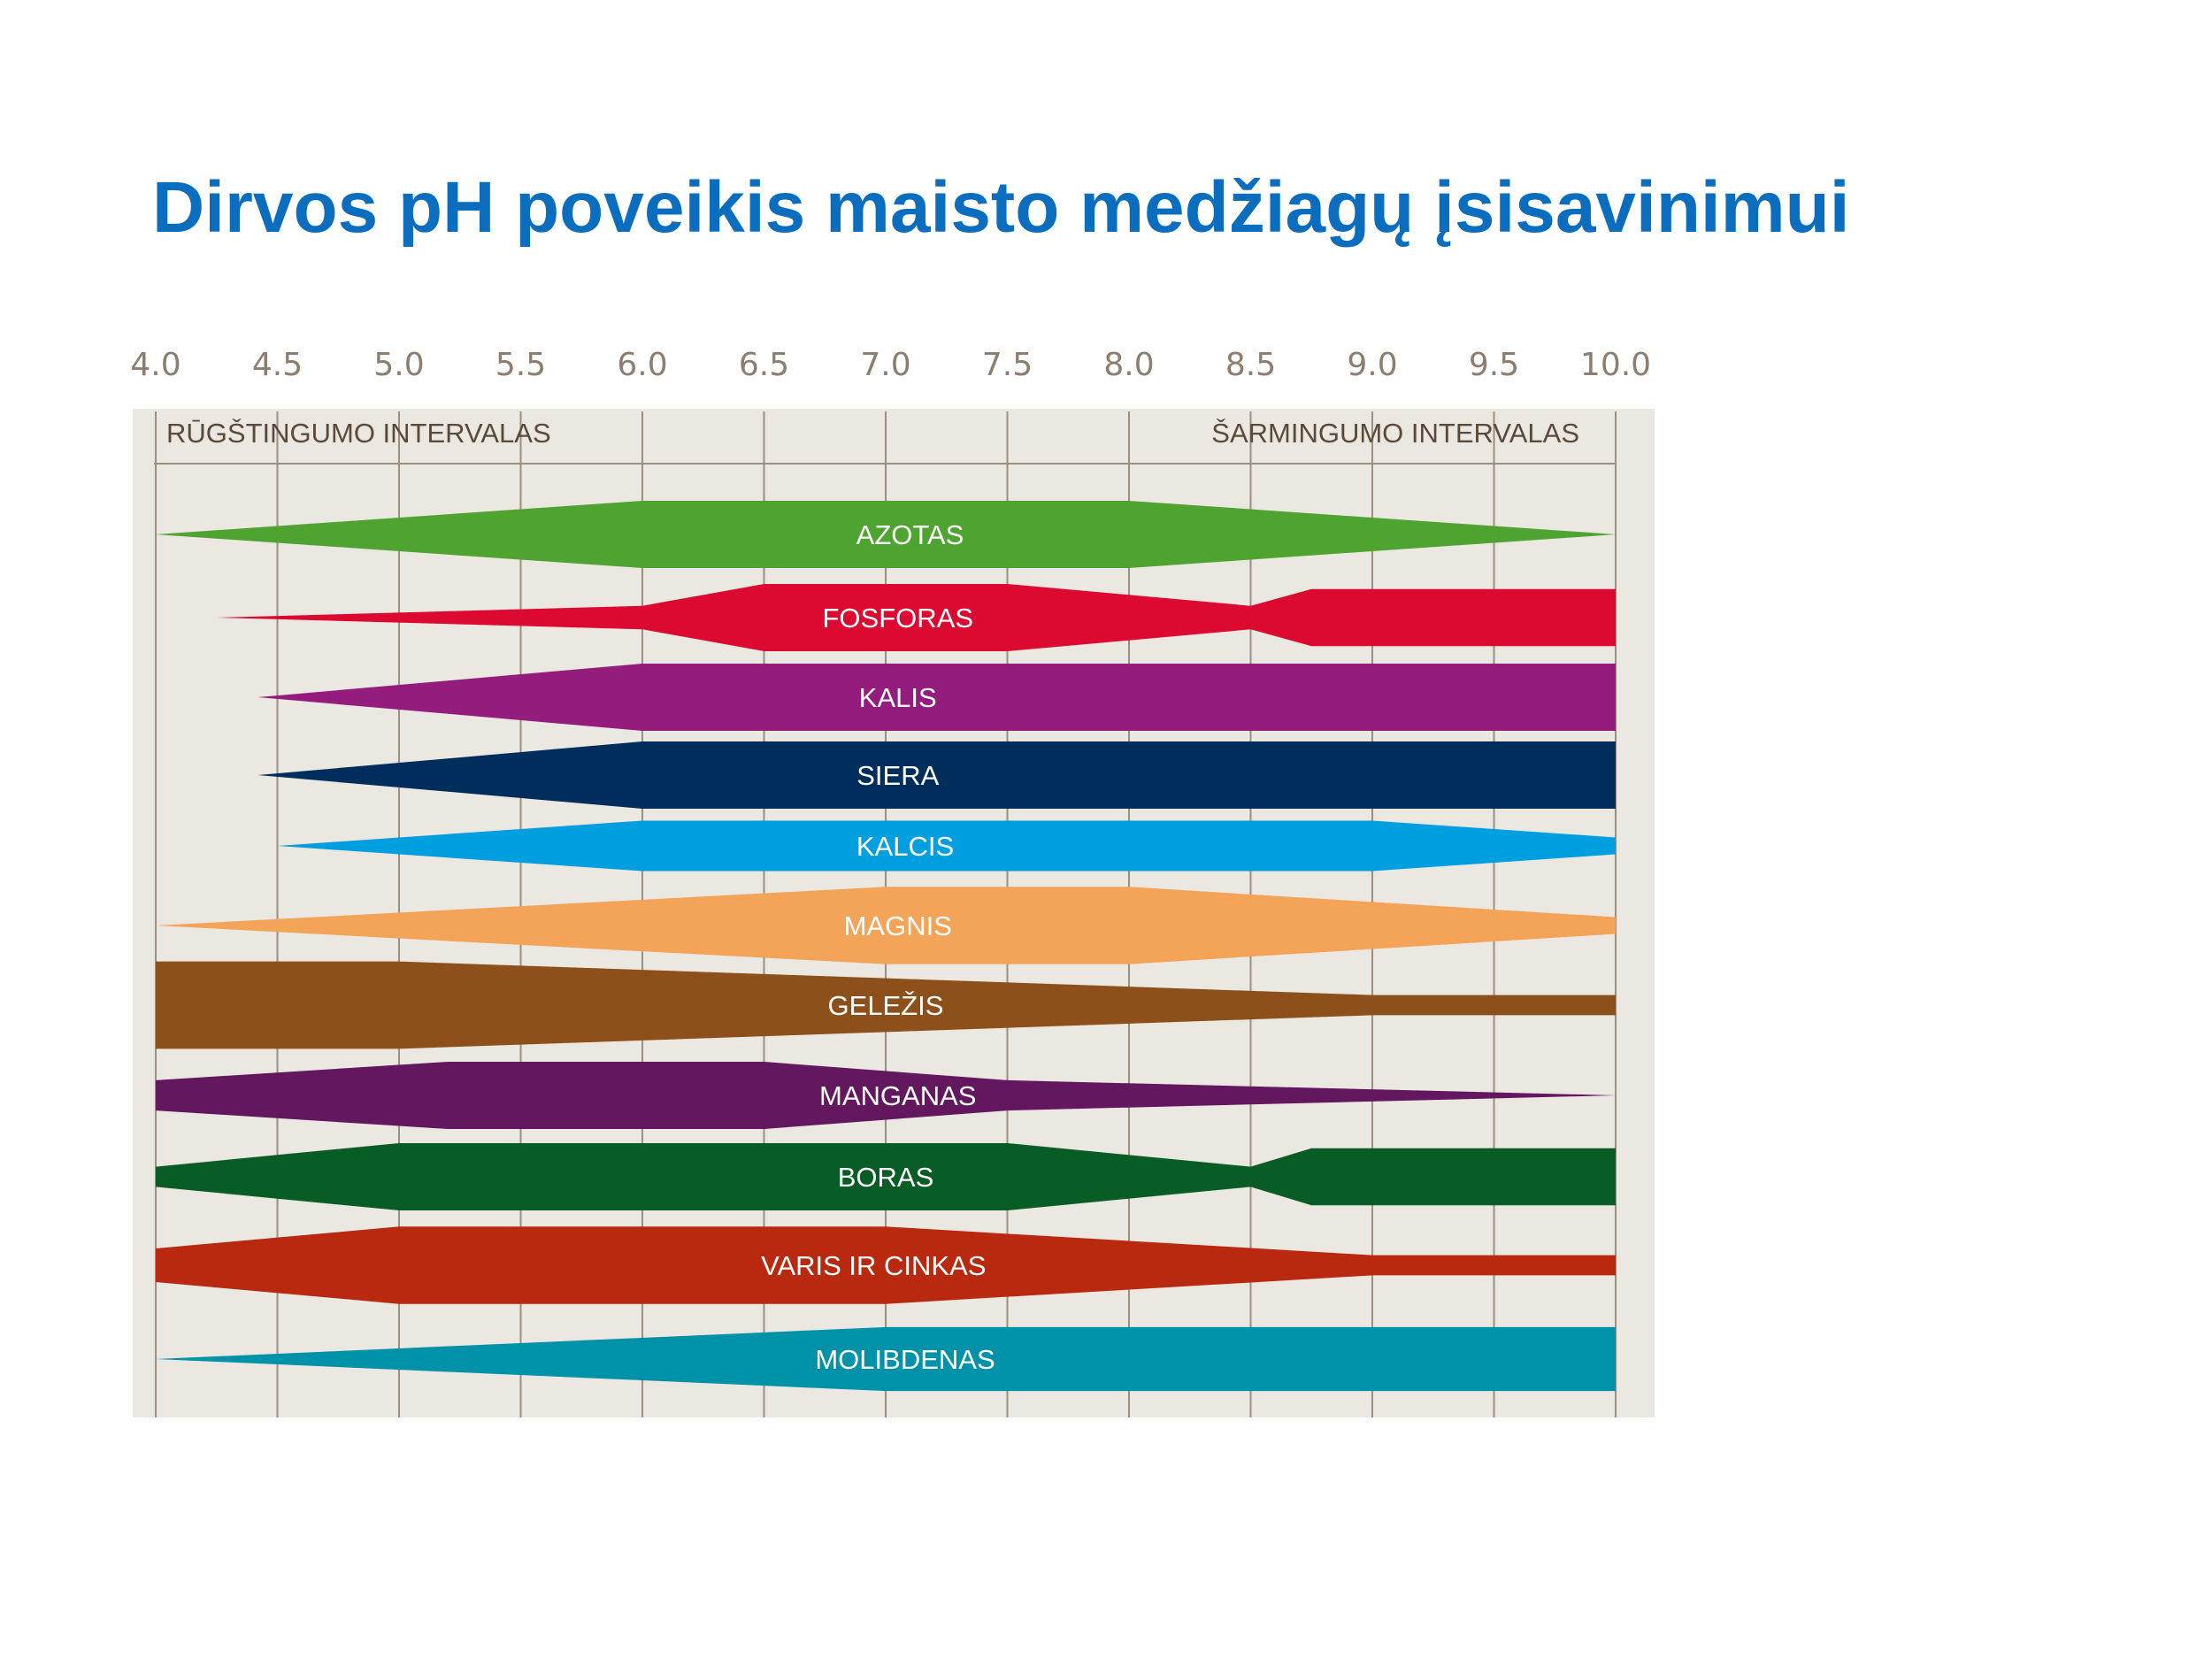 The image size is (2212, 1659). What do you see at coordinates (399, 365) in the screenshot?
I see `x-tick-label: 5.0` at bounding box center [399, 365].